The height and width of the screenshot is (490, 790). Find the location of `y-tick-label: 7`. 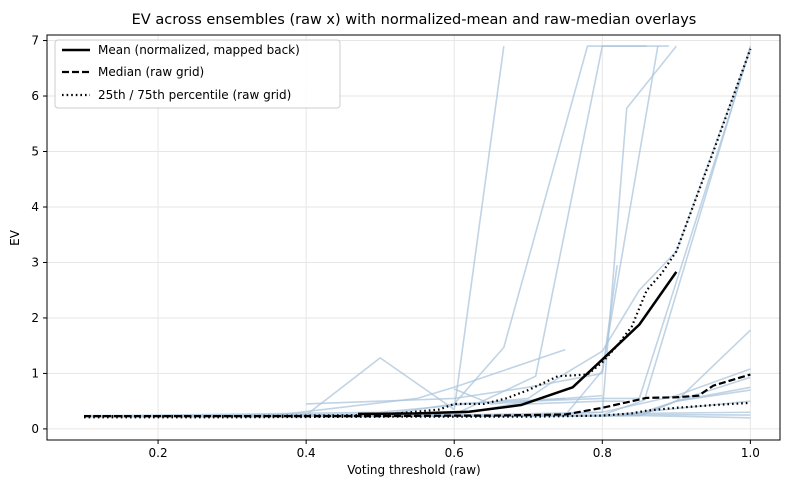

y-tick-label: 7 is located at coordinates (35, 41).